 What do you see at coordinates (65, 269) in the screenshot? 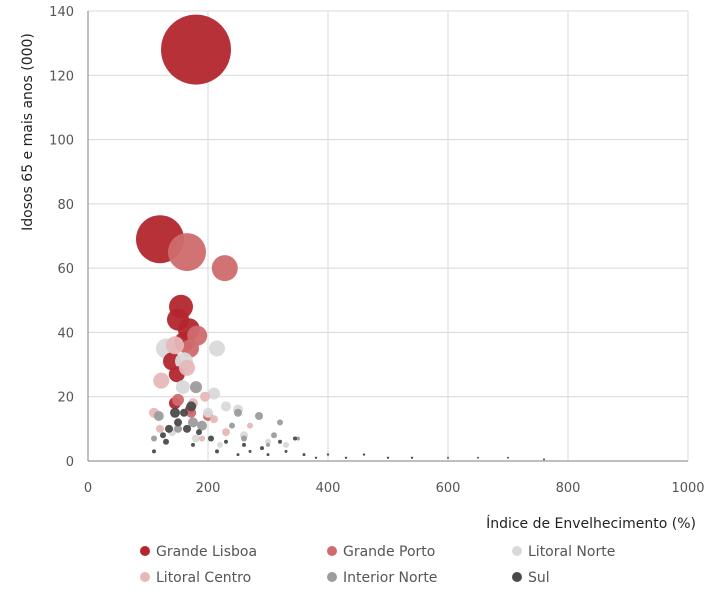
I see `y-tick-label: 60` at bounding box center [65, 269].